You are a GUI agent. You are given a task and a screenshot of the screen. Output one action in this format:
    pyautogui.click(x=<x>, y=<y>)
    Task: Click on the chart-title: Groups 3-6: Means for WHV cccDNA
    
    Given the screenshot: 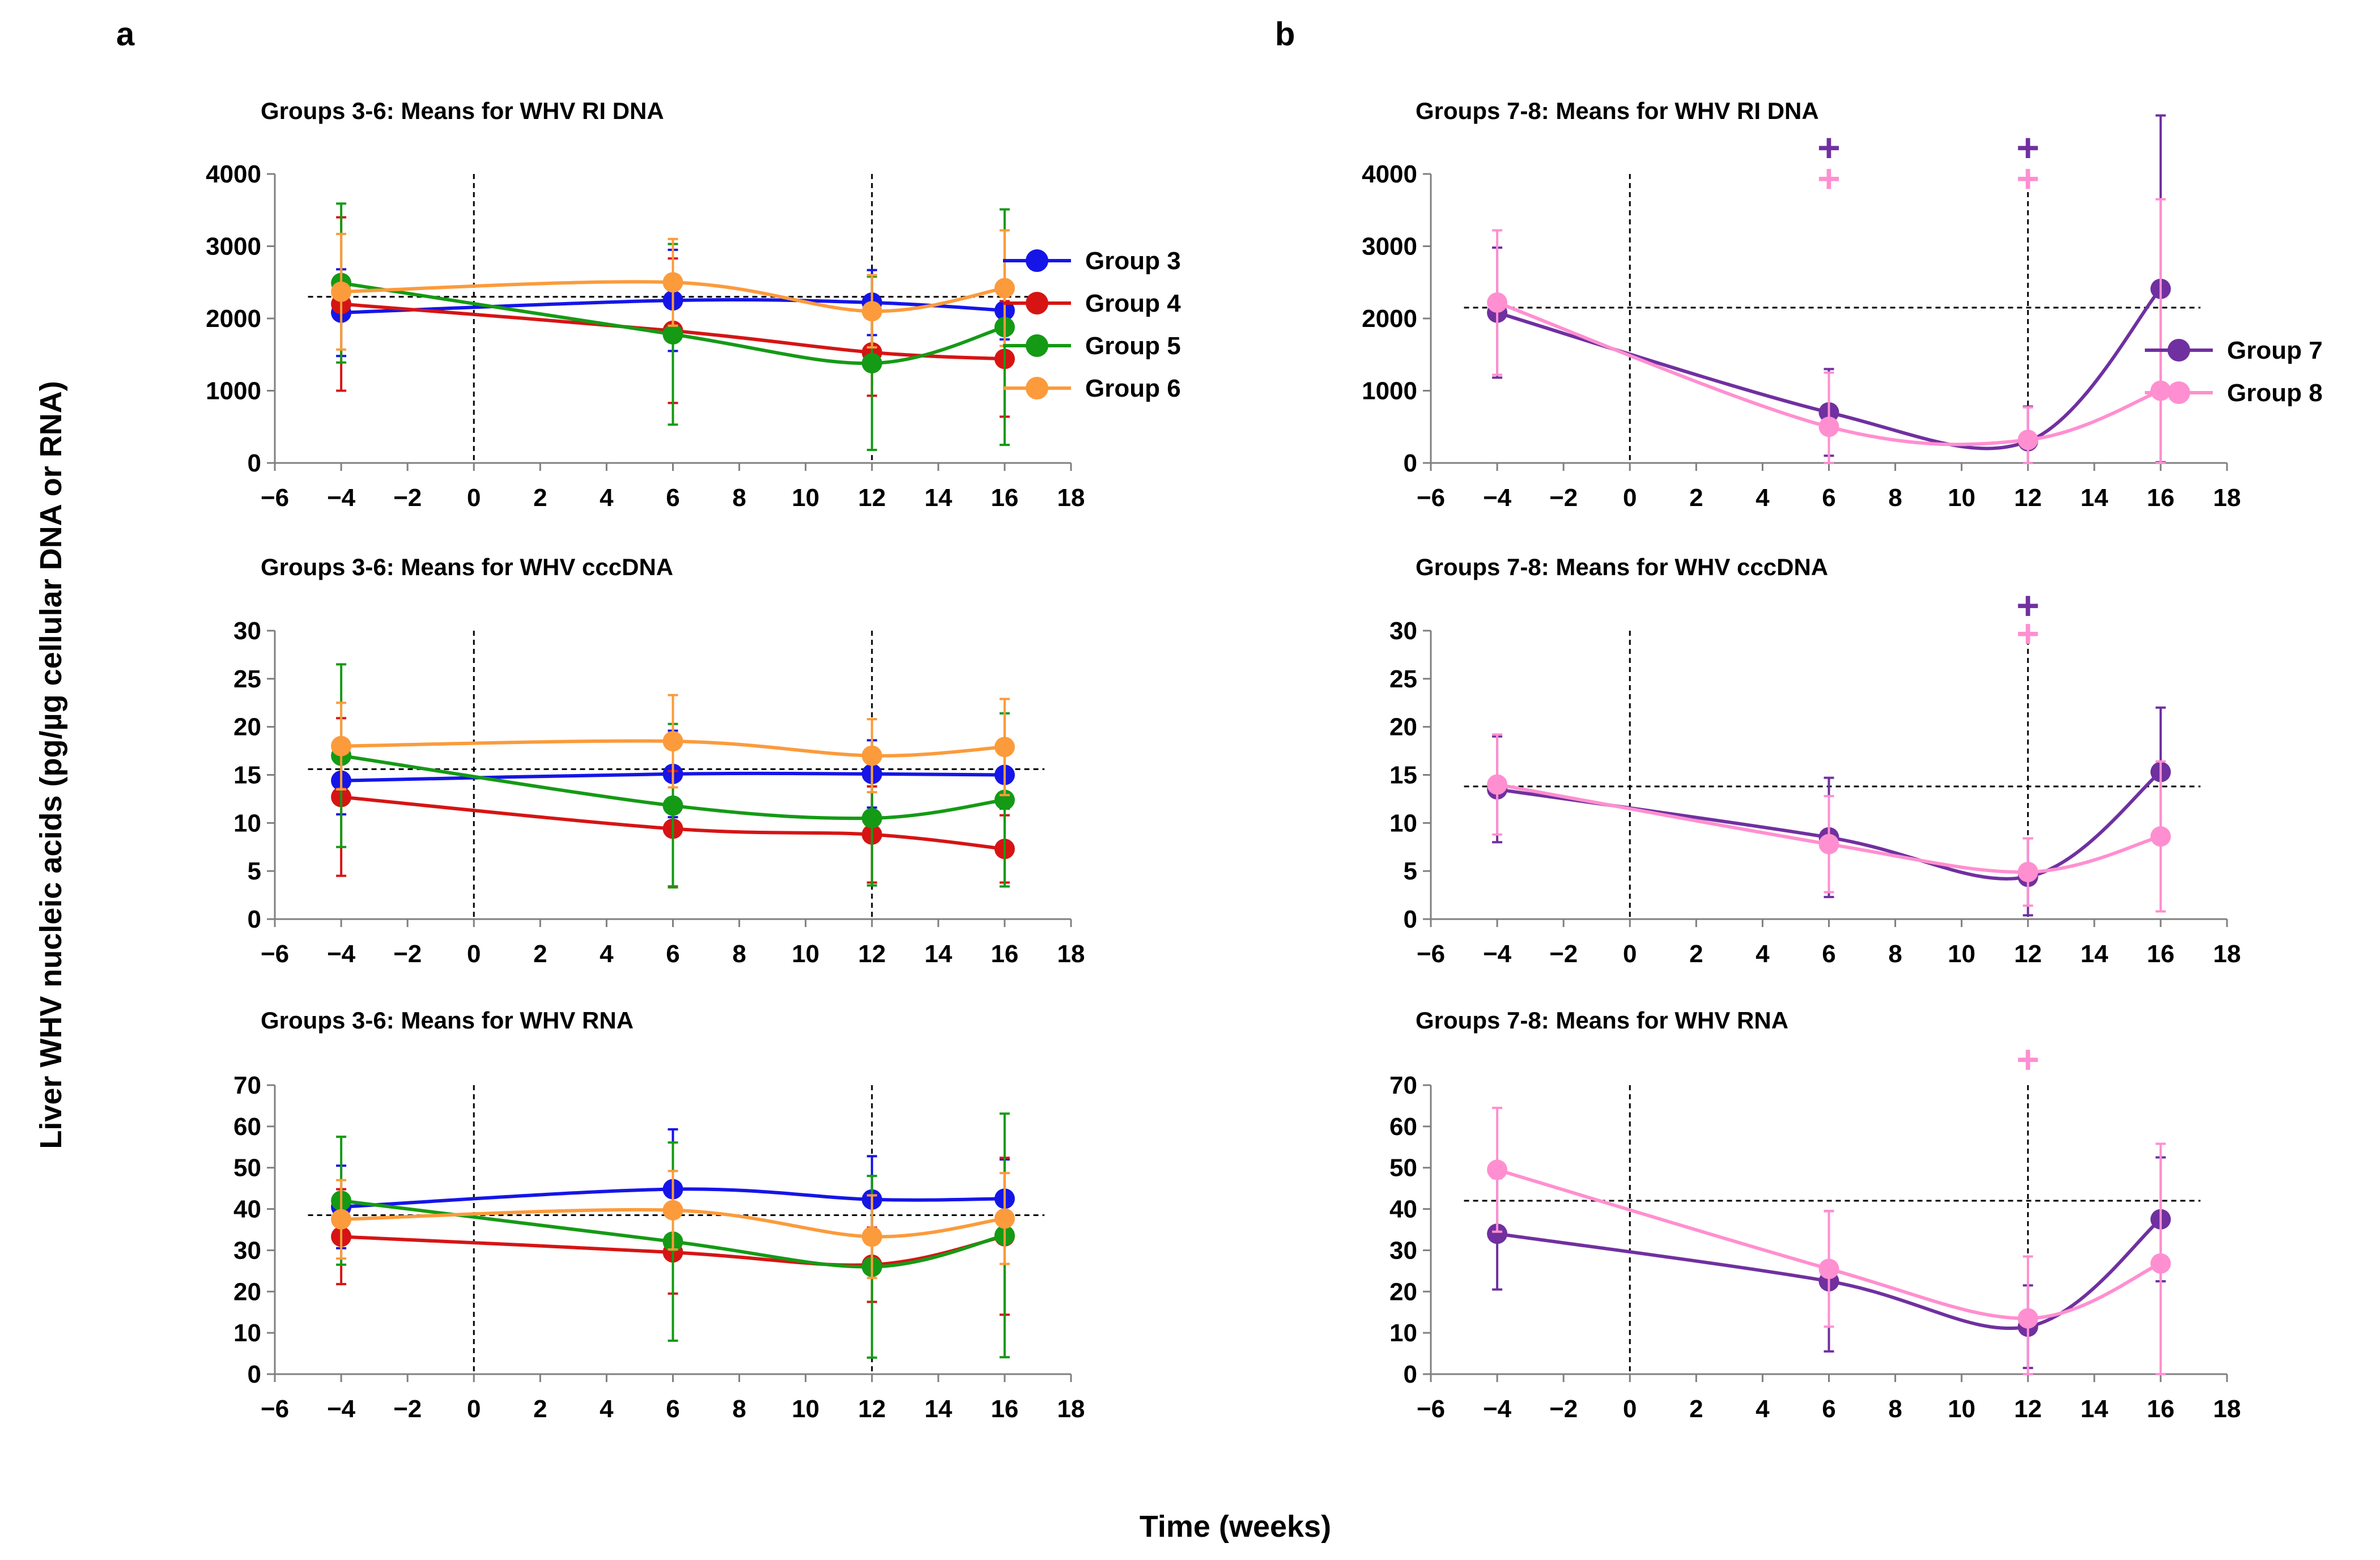 What is the action you would take?
    pyautogui.click(x=467, y=567)
    